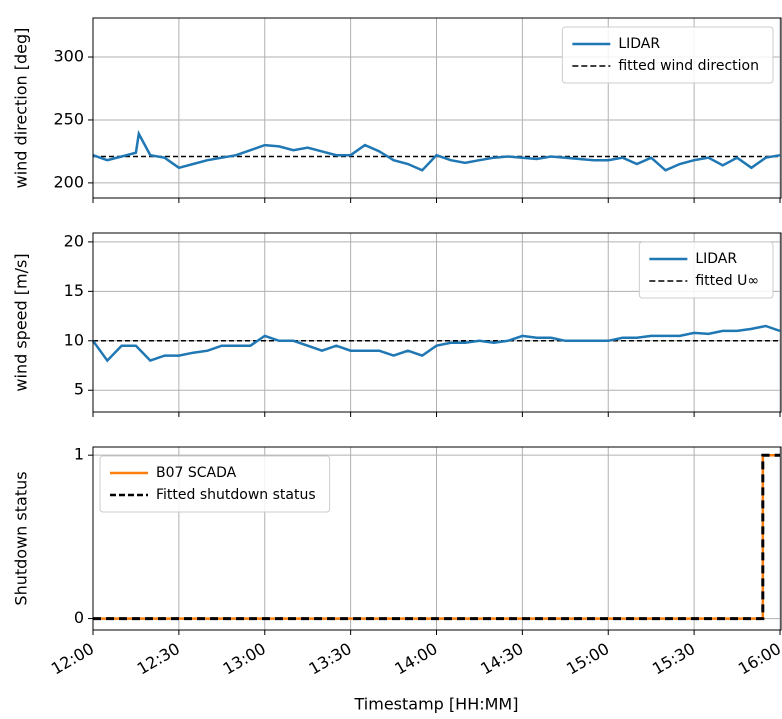 The image size is (782, 719). Describe the element at coordinates (329, 659) in the screenshot. I see `x-tick-label: 13:30` at that location.